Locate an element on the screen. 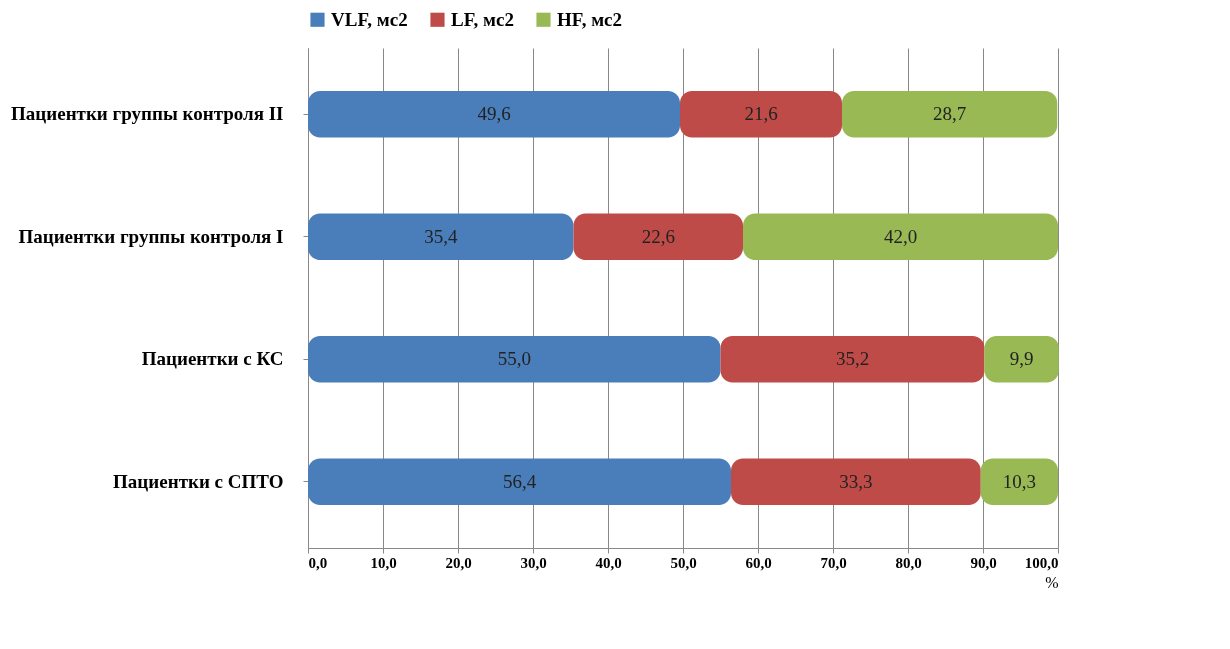  legend-label: VLF, мс2 is located at coordinates (369, 19).